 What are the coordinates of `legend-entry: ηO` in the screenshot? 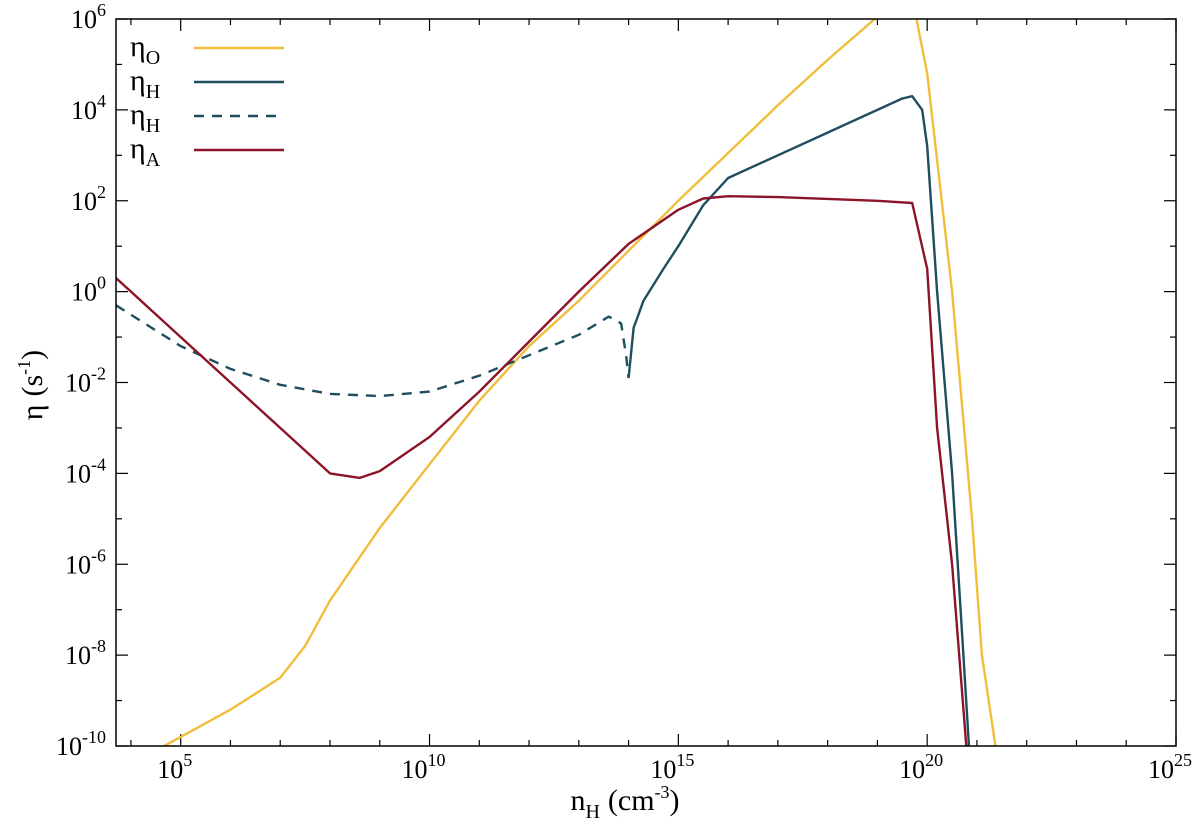 It's located at (207, 49).